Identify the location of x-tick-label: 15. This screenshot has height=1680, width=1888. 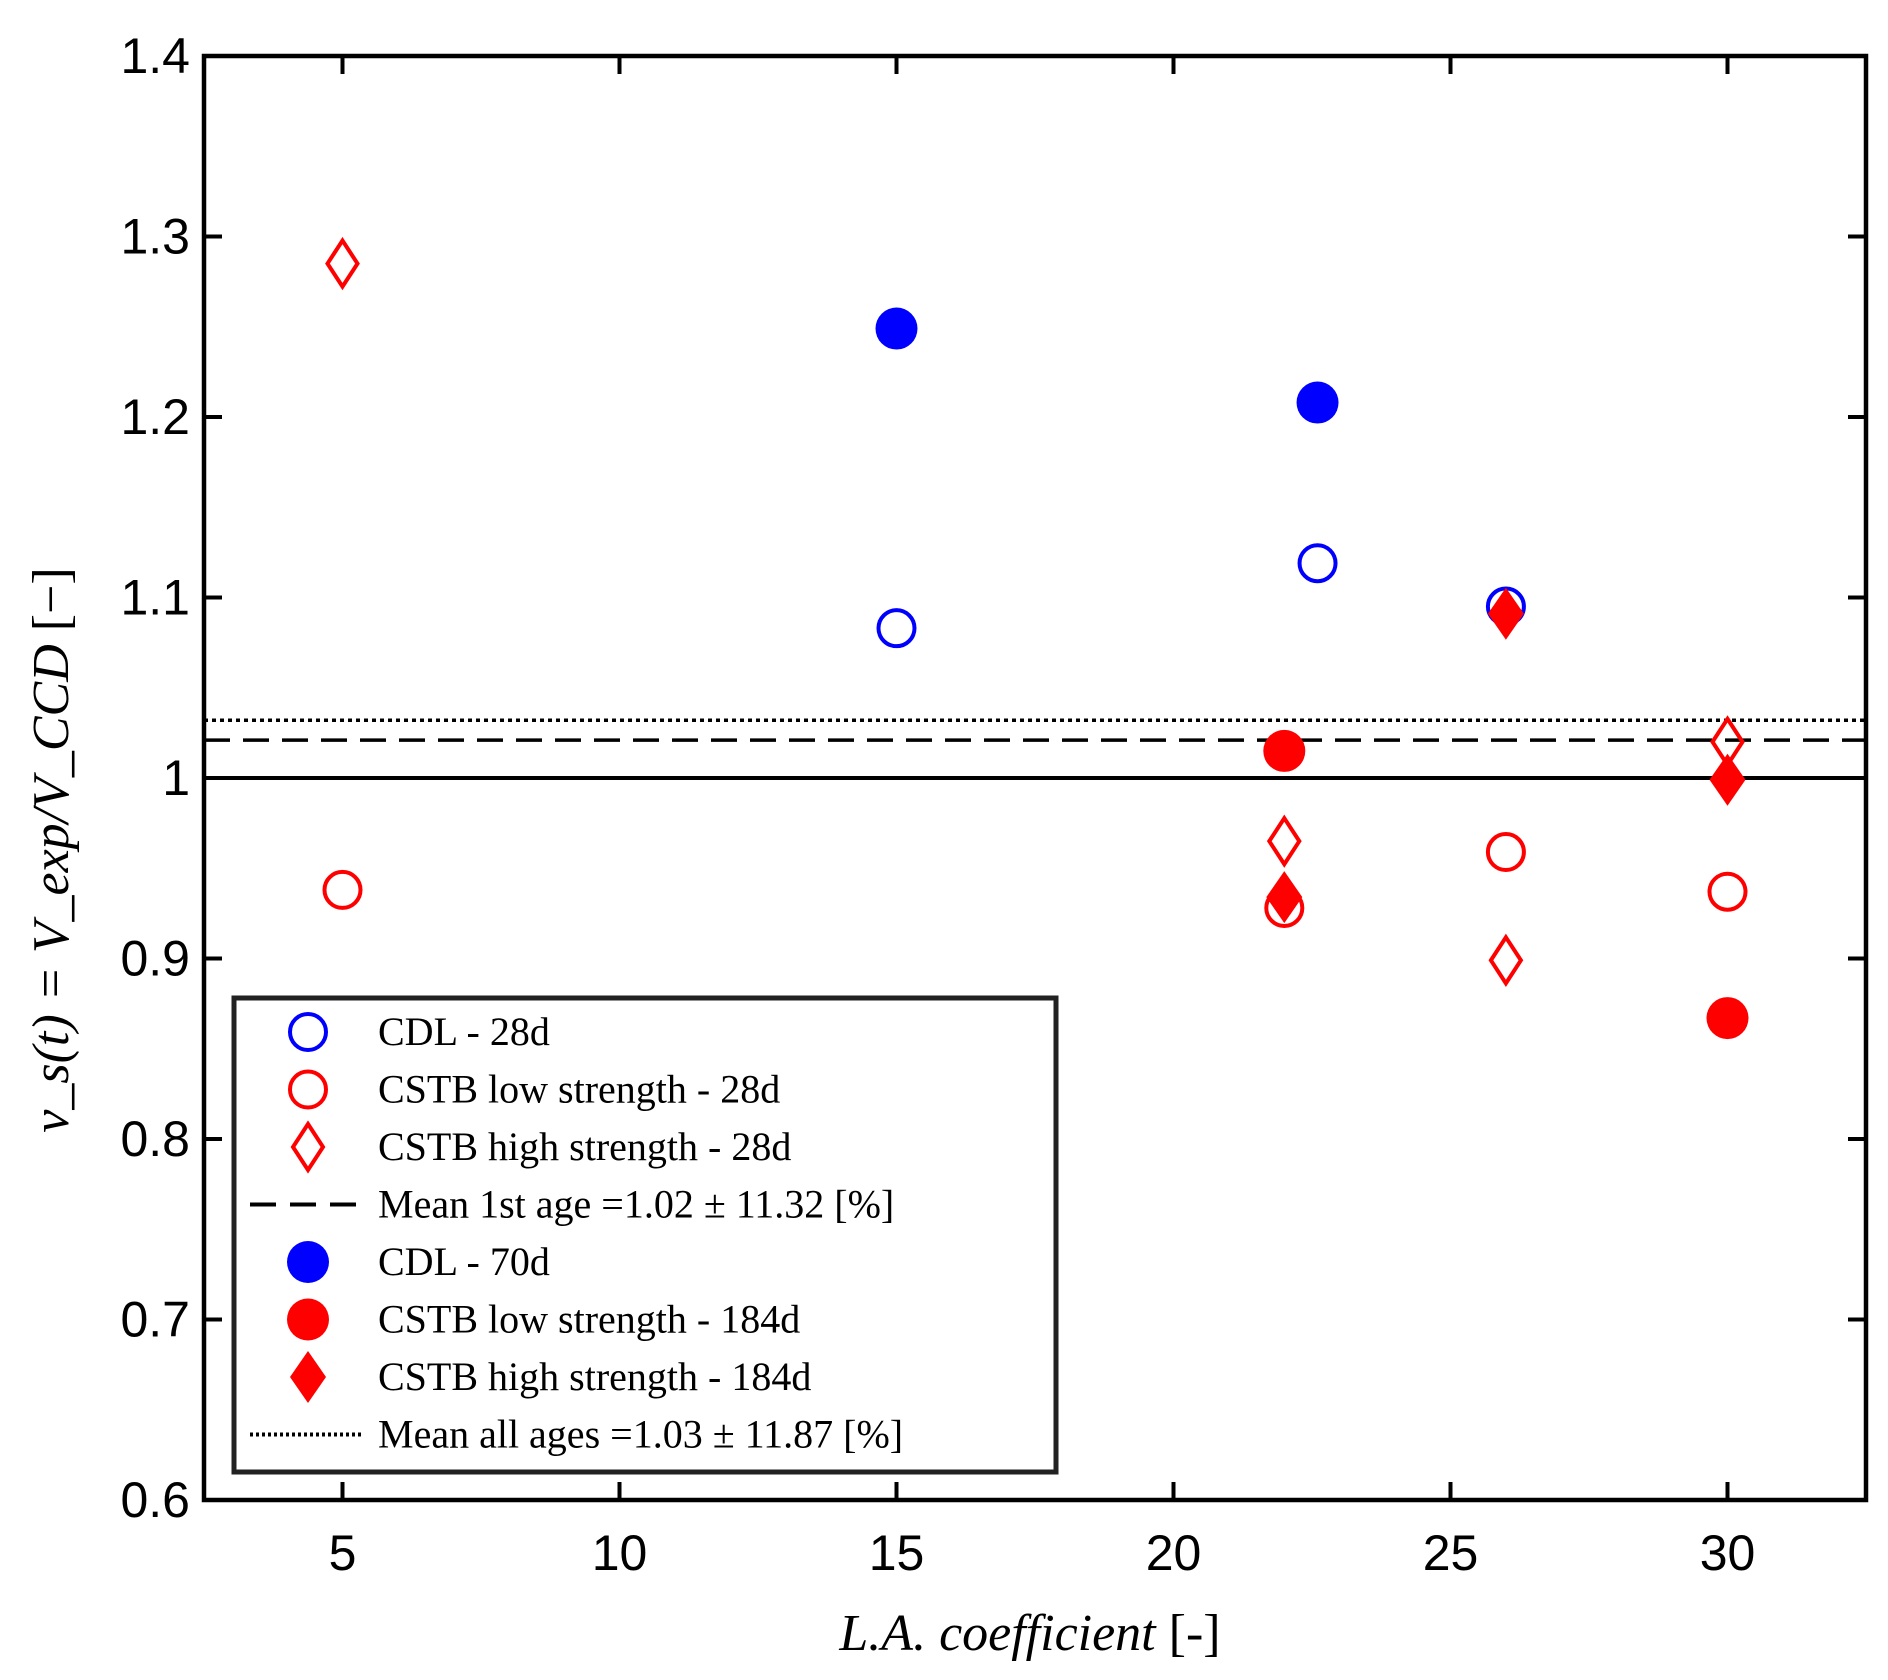
(897, 1553).